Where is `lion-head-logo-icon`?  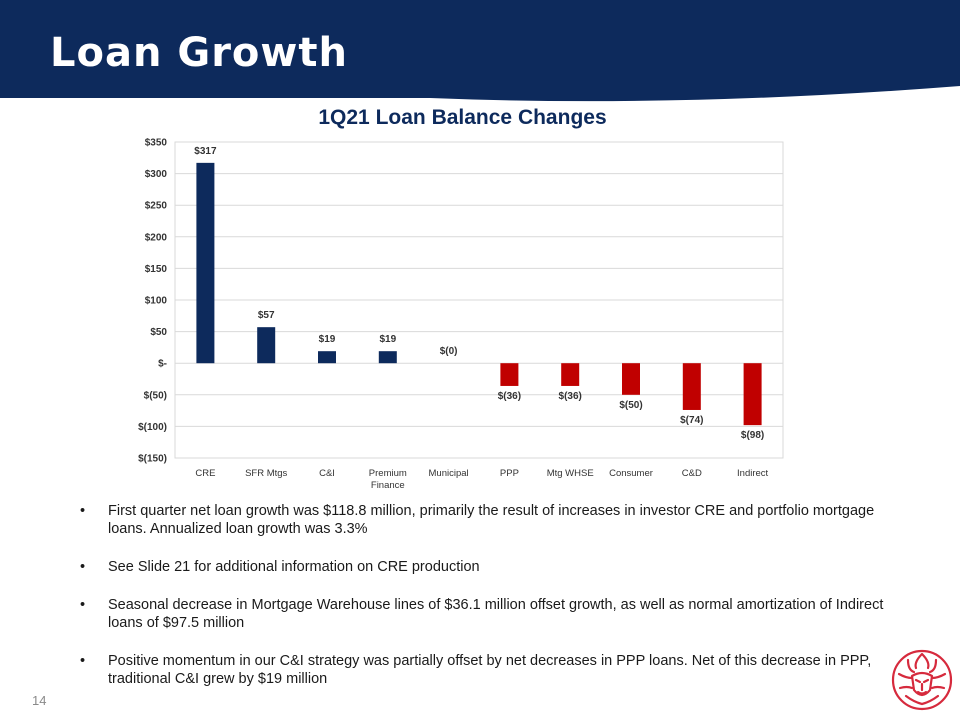 lion-head-logo-icon is located at coordinates (922, 680).